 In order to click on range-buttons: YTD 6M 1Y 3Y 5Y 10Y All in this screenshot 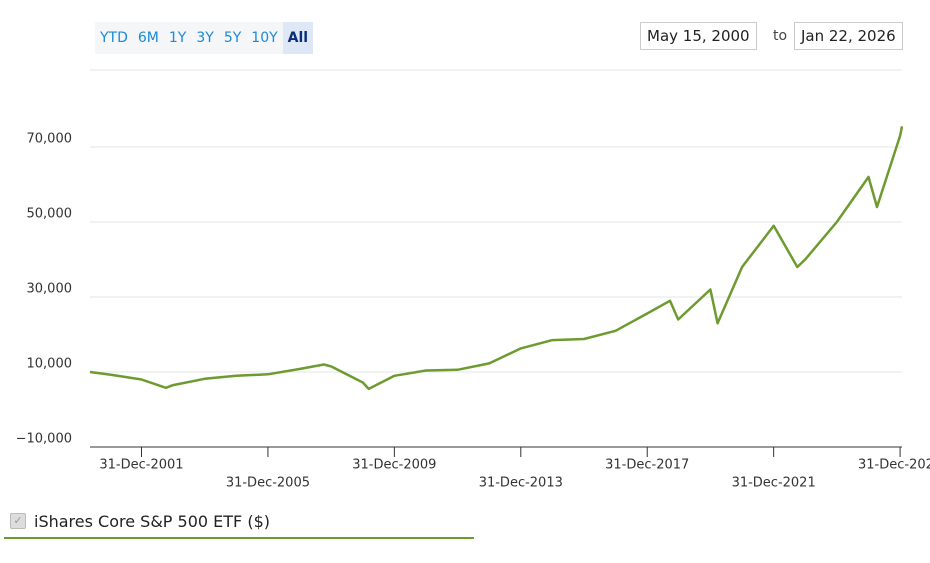, I will do `click(204, 38)`.